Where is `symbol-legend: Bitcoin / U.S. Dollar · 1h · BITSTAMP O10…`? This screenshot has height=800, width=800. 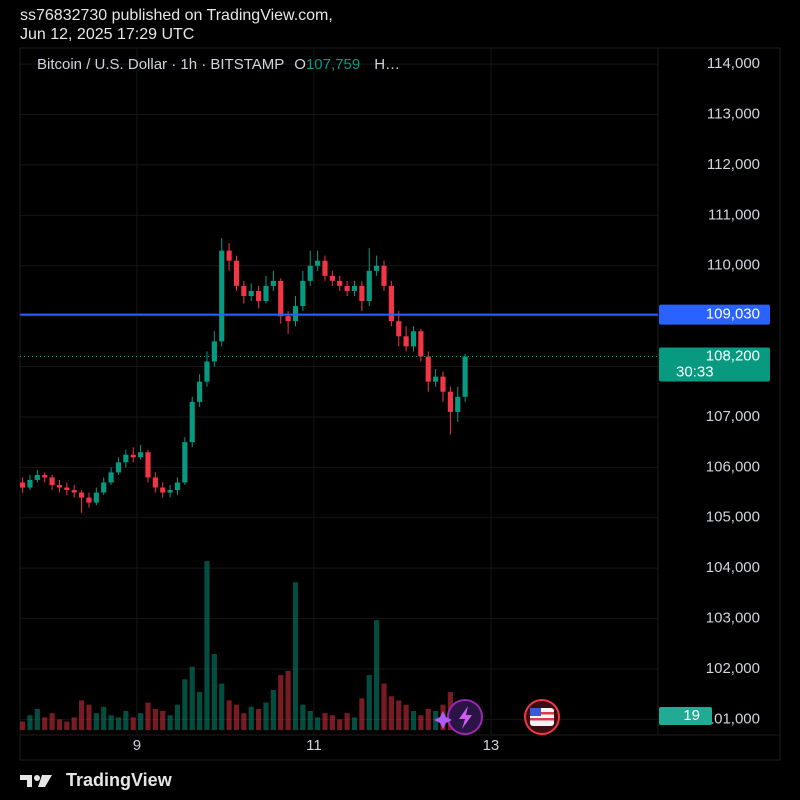 symbol-legend: Bitcoin / U.S. Dollar · 1h · BITSTAMP O10… is located at coordinates (218, 64).